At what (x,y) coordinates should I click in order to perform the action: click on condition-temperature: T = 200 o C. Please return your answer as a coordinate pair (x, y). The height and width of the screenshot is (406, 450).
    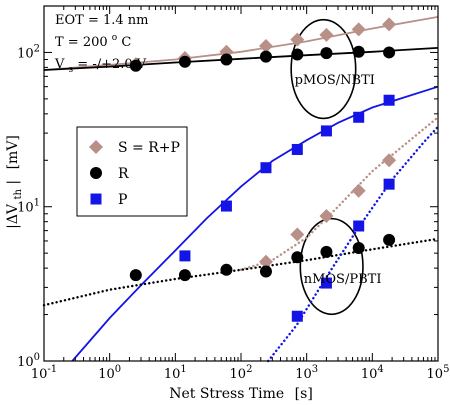
    Looking at the image, I should click on (93, 39).